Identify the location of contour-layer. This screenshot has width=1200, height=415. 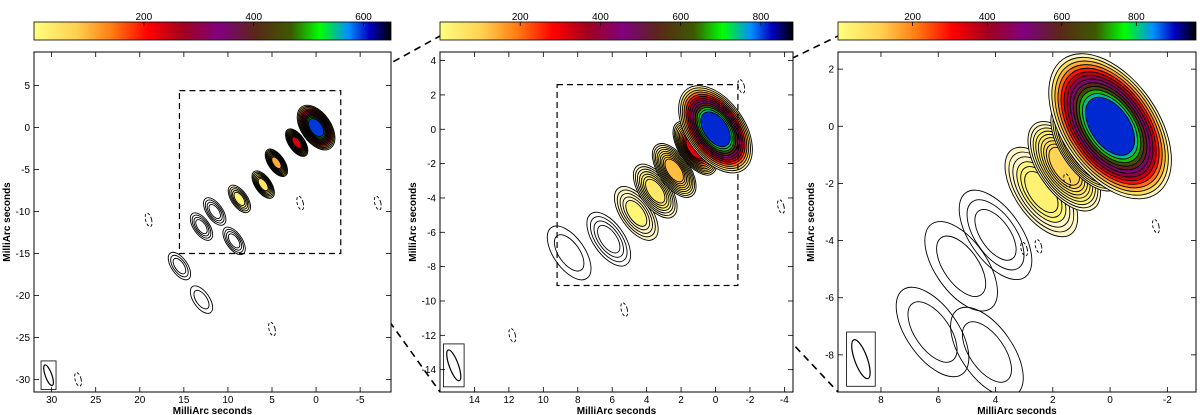
(646, 211).